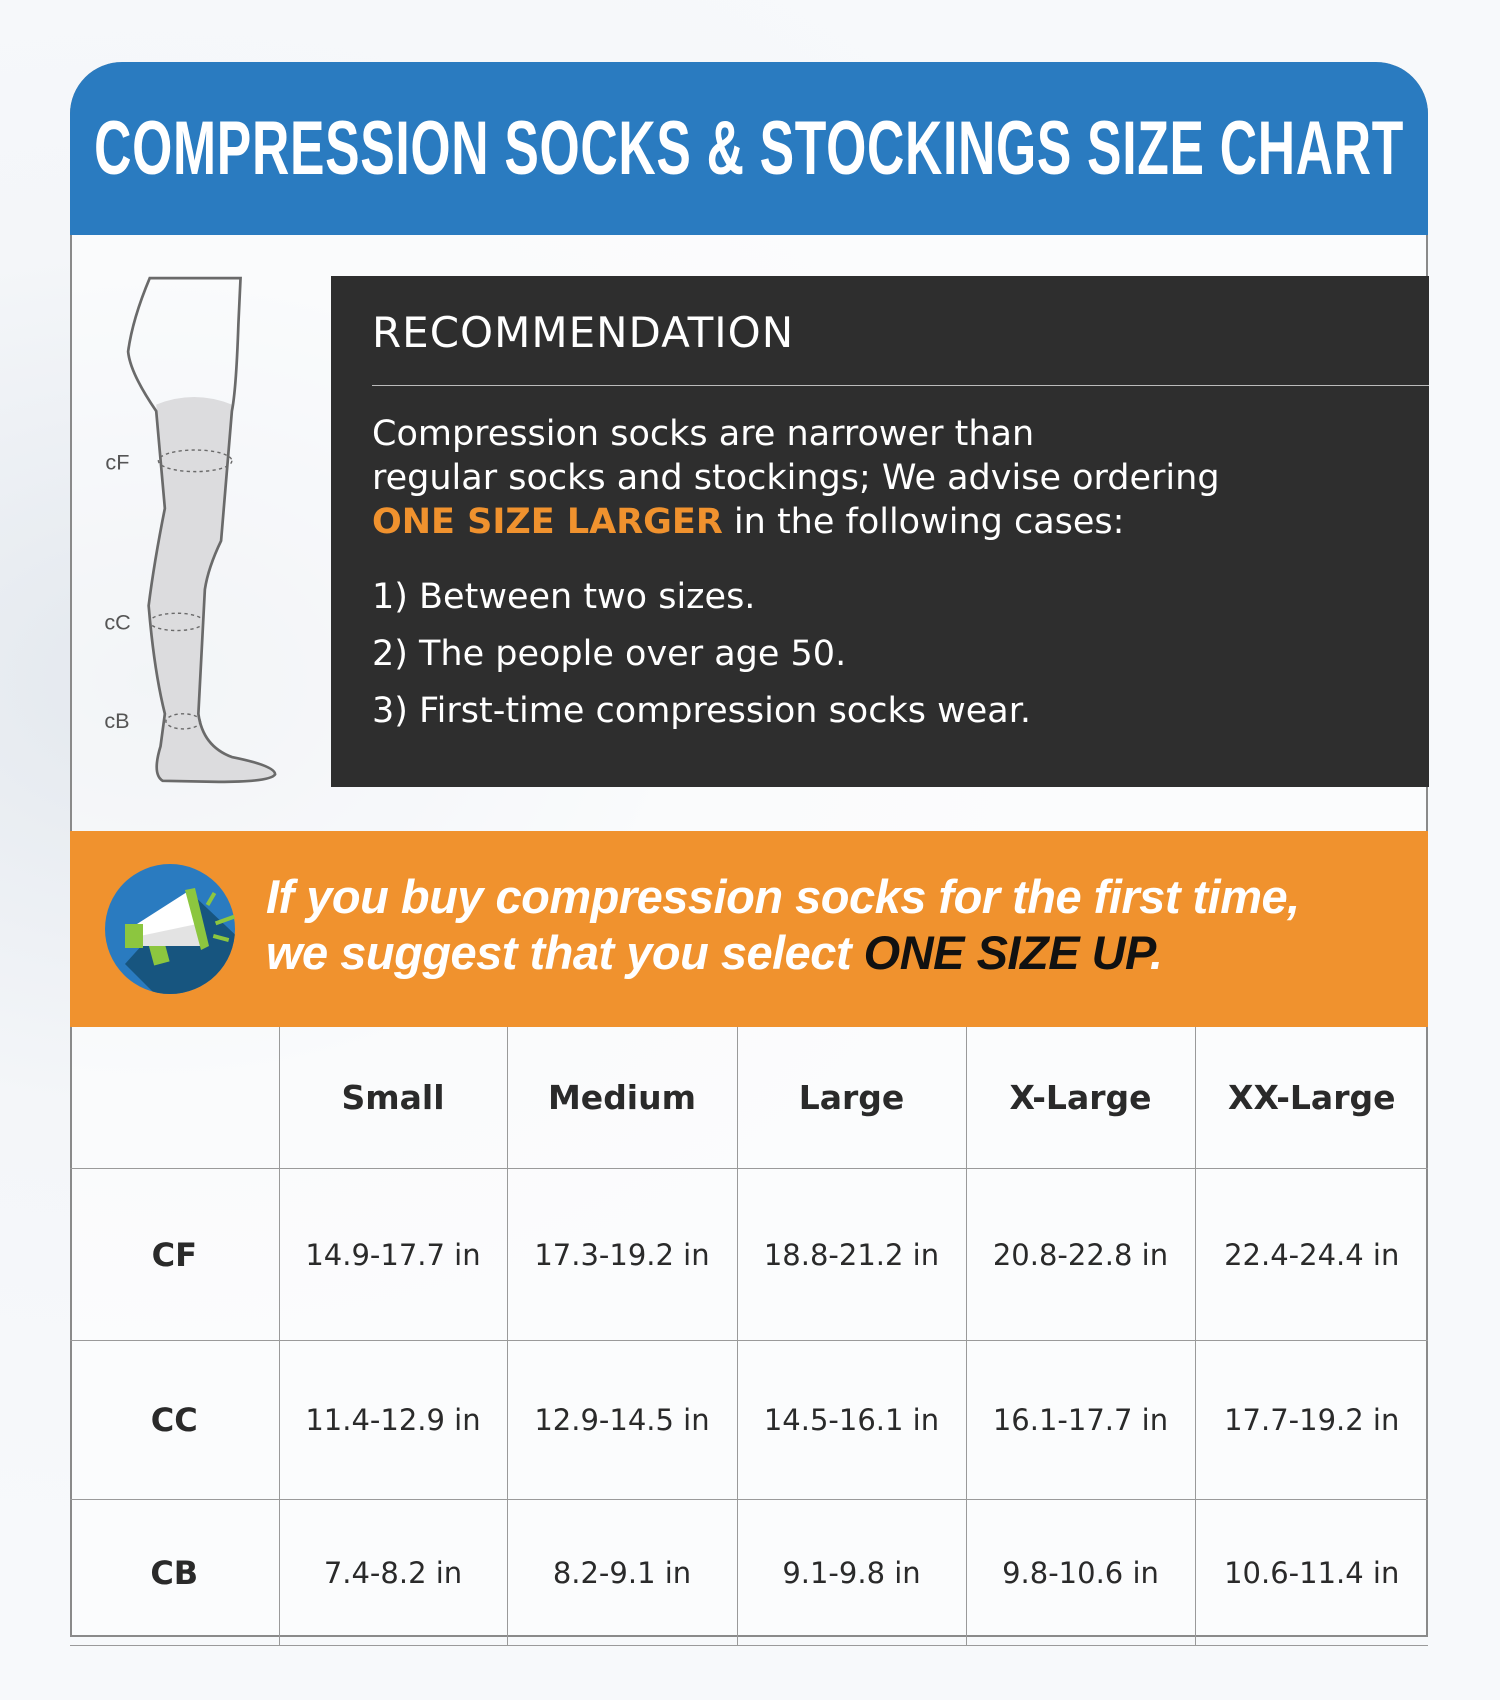 The height and width of the screenshot is (1700, 1500). Describe the element at coordinates (175, 1420) in the screenshot. I see `row-label: CC` at that location.